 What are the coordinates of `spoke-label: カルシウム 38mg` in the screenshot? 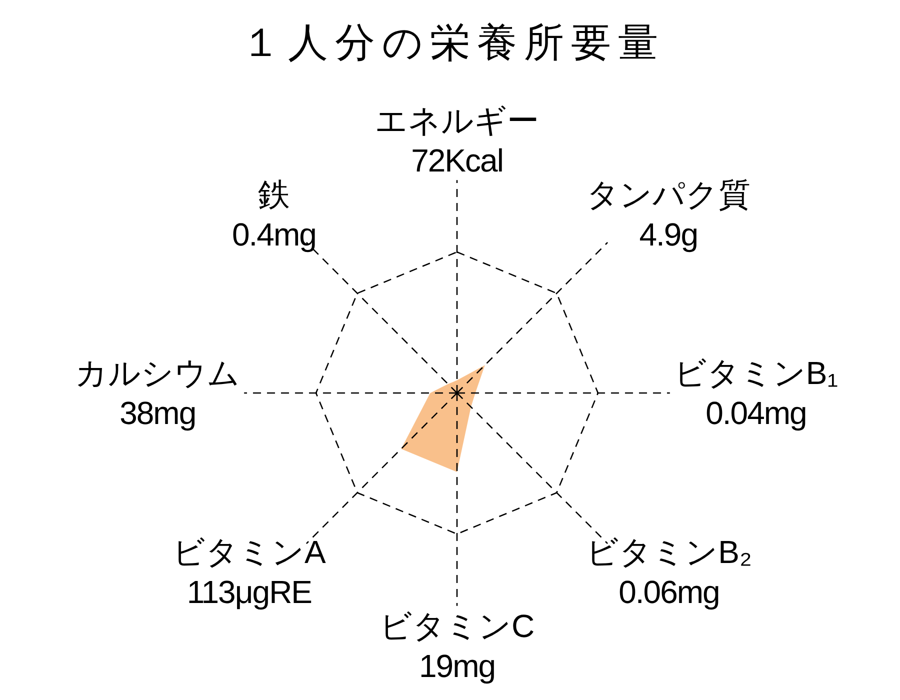 It's located at (157, 393).